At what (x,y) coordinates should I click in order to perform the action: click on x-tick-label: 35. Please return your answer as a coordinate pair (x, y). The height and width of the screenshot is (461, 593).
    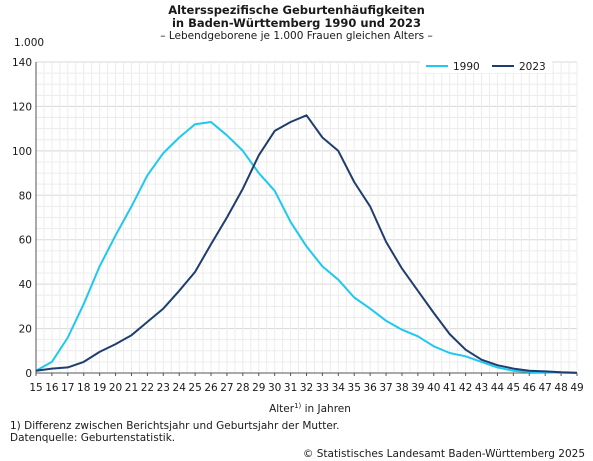
    Looking at the image, I should click on (354, 388).